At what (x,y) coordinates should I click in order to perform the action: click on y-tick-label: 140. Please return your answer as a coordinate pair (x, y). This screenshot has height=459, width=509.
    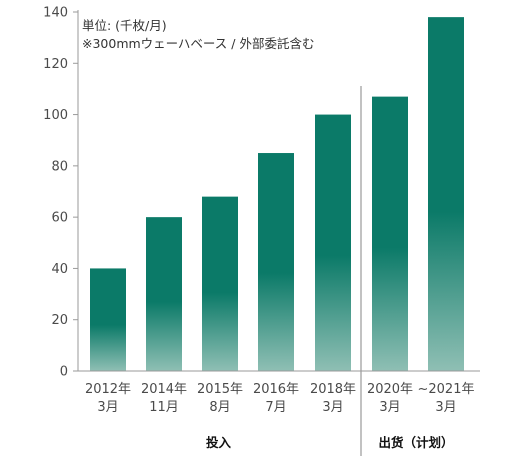
    Looking at the image, I should click on (55, 13).